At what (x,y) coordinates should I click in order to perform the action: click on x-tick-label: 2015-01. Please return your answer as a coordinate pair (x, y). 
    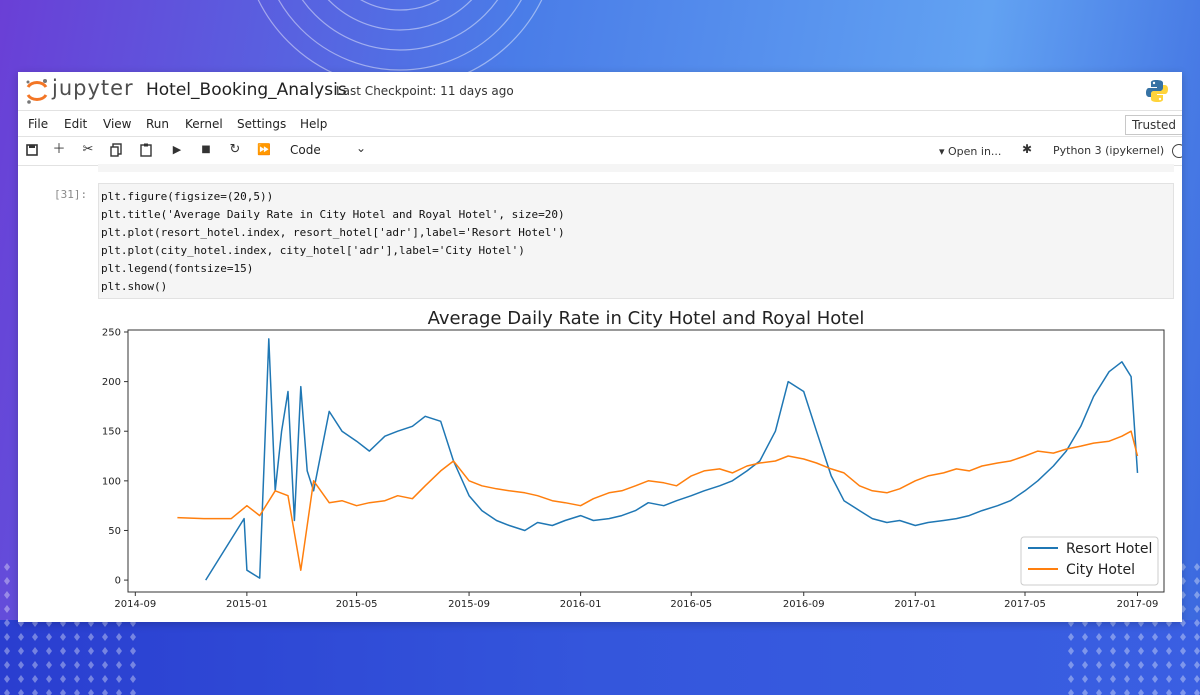
    Looking at the image, I should click on (247, 604).